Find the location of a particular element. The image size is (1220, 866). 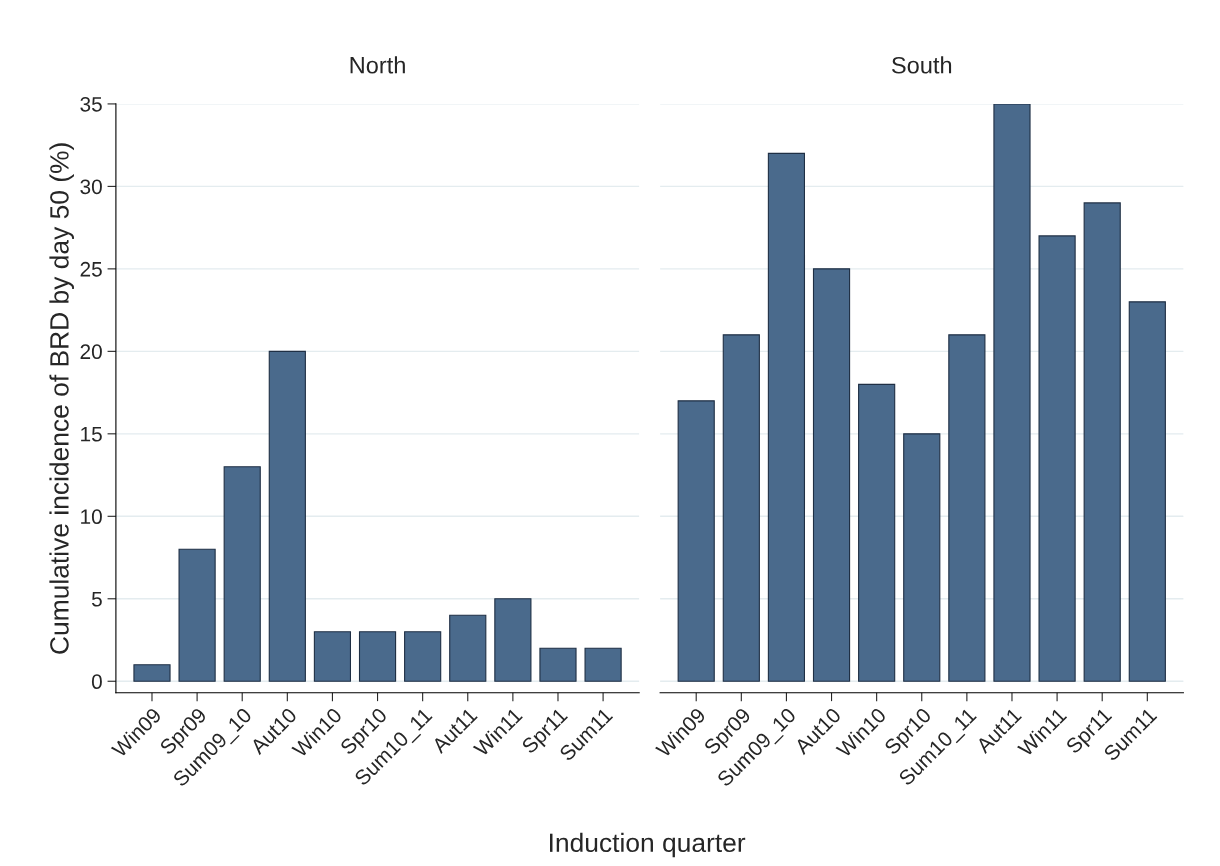

y-tick-label: 5 is located at coordinates (96, 599).